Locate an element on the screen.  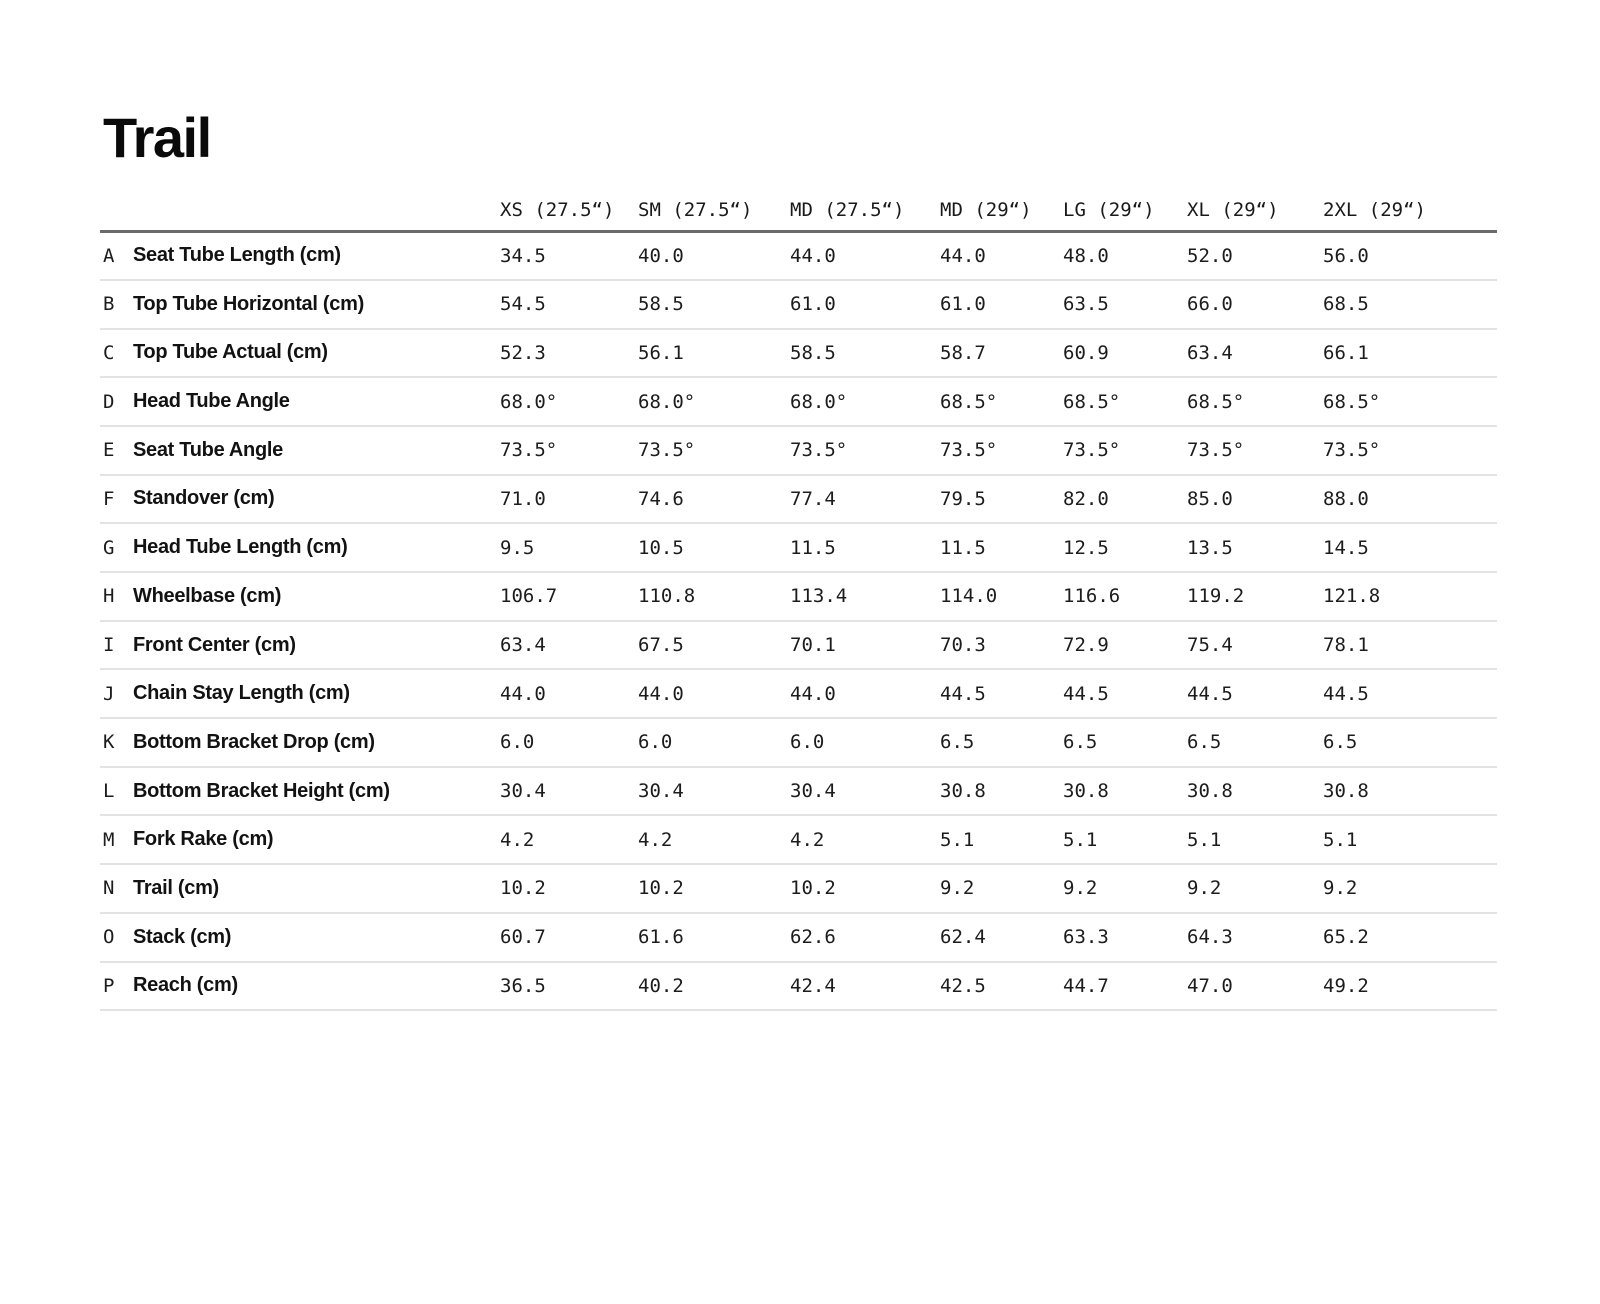
geometry-value: 121.8 is located at coordinates (1410, 597).